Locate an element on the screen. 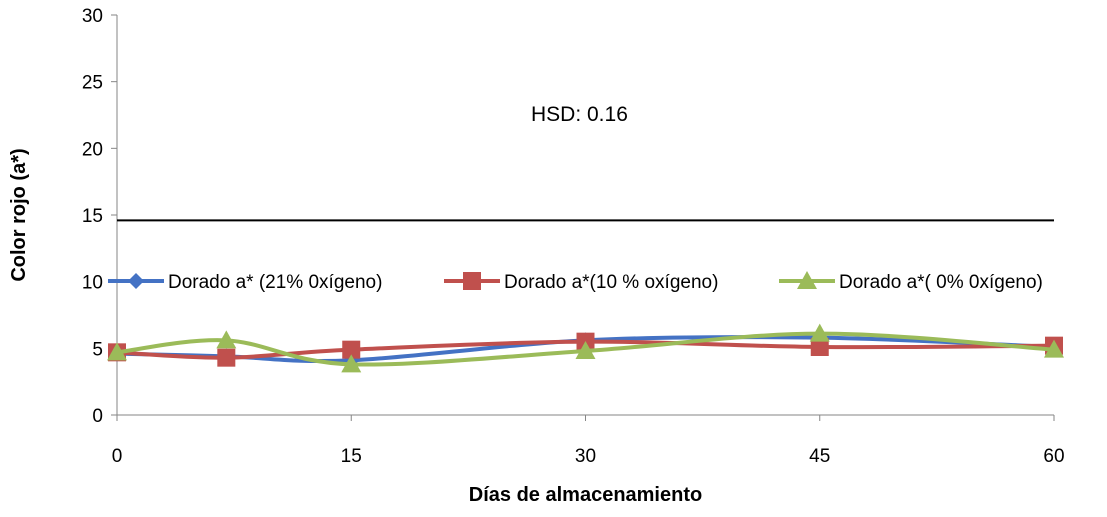 The width and height of the screenshot is (1107, 517). legend-label: Dorado a* (21% 0xígeno) is located at coordinates (275, 282).